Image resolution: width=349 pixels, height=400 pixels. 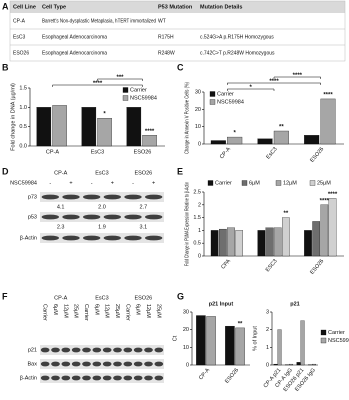 What do you see at coordinates (5, 67) in the screenshot?
I see `panel-label: B` at bounding box center [5, 67].